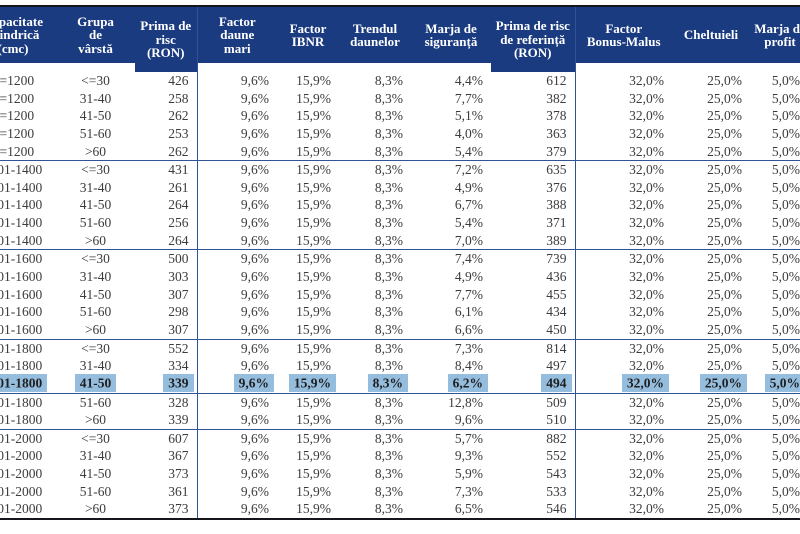 The width and height of the screenshot is (800, 534). What do you see at coordinates (533, 259) in the screenshot?
I see `table-cell: 739` at bounding box center [533, 259].